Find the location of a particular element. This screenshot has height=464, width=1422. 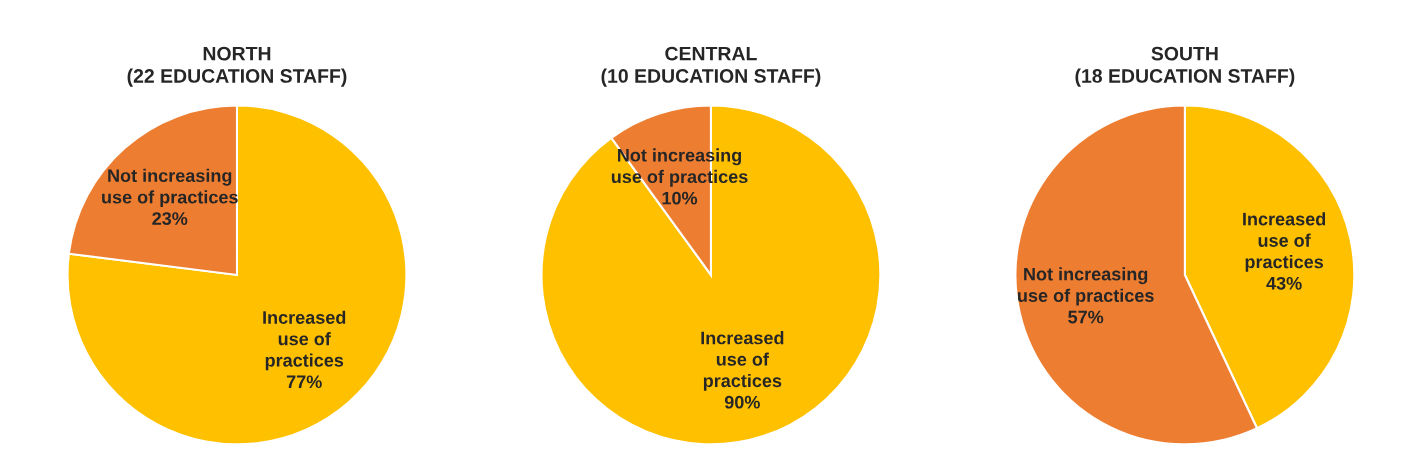

data-label: 90% is located at coordinates (742, 402).